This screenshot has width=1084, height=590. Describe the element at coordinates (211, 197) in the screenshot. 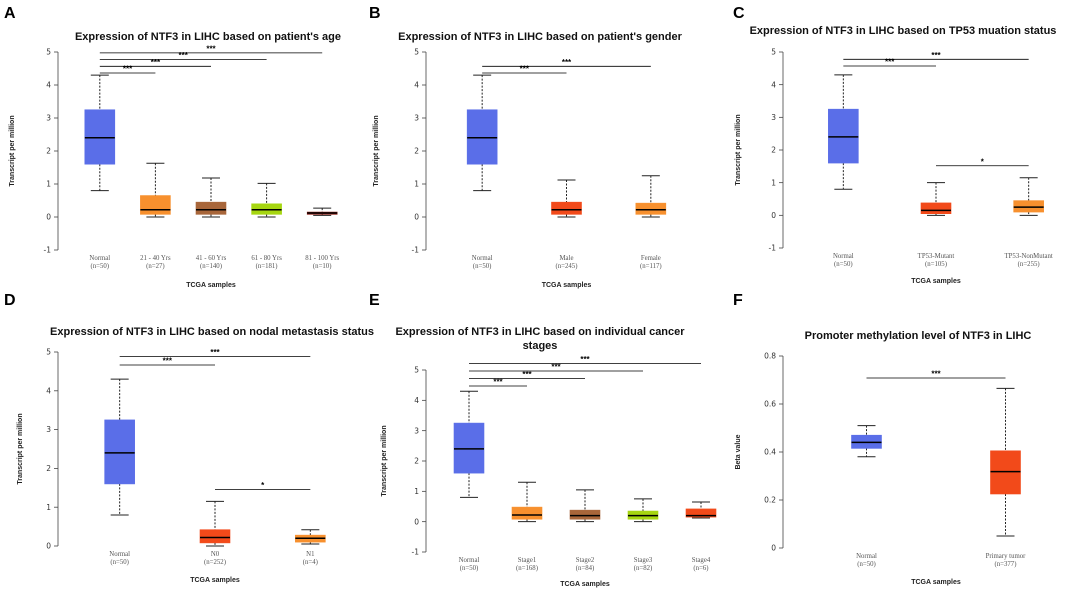

I see `box-41-60-yrs` at that location.